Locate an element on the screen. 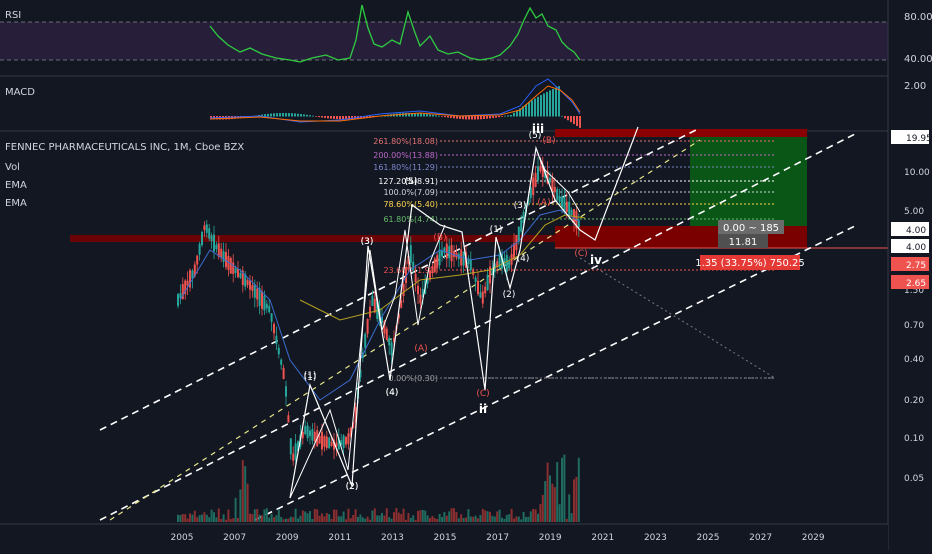  position-tool: 0.00 ~ 185 11.81 1.35 (33.75%) 750.25 is located at coordinates (750, 245).